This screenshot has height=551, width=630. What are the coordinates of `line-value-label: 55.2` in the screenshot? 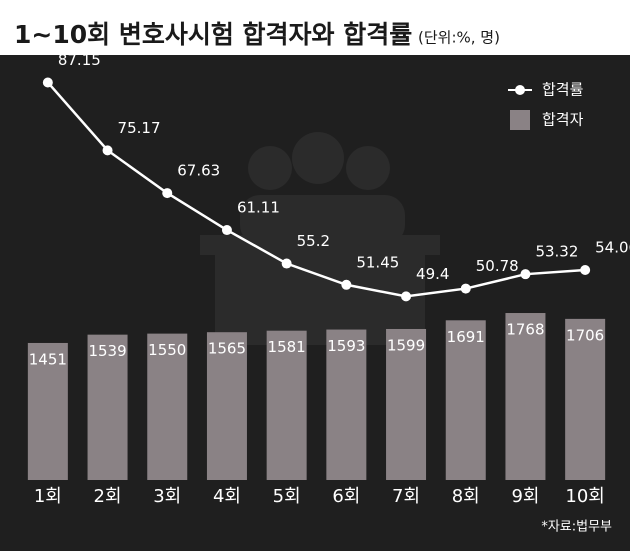 It's located at (313, 241).